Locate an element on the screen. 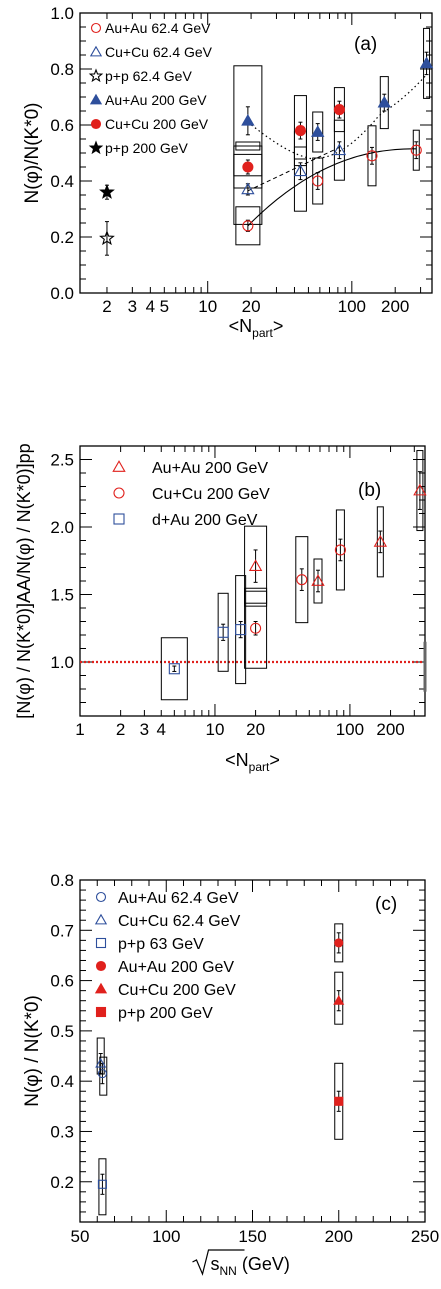 The width and height of the screenshot is (441, 1289). legend-entry: p+p 62.4 GeV is located at coordinates (148, 76).